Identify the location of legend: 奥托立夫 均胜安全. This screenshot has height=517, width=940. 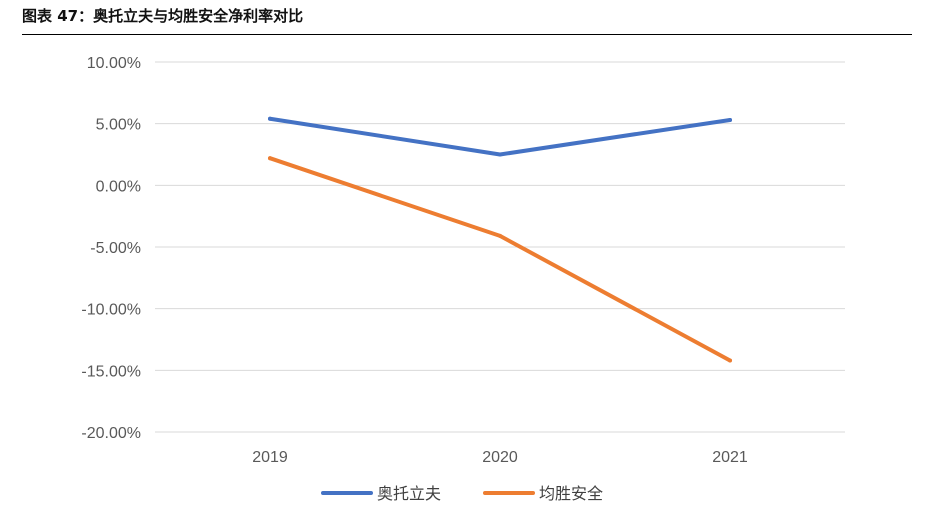
(462, 493).